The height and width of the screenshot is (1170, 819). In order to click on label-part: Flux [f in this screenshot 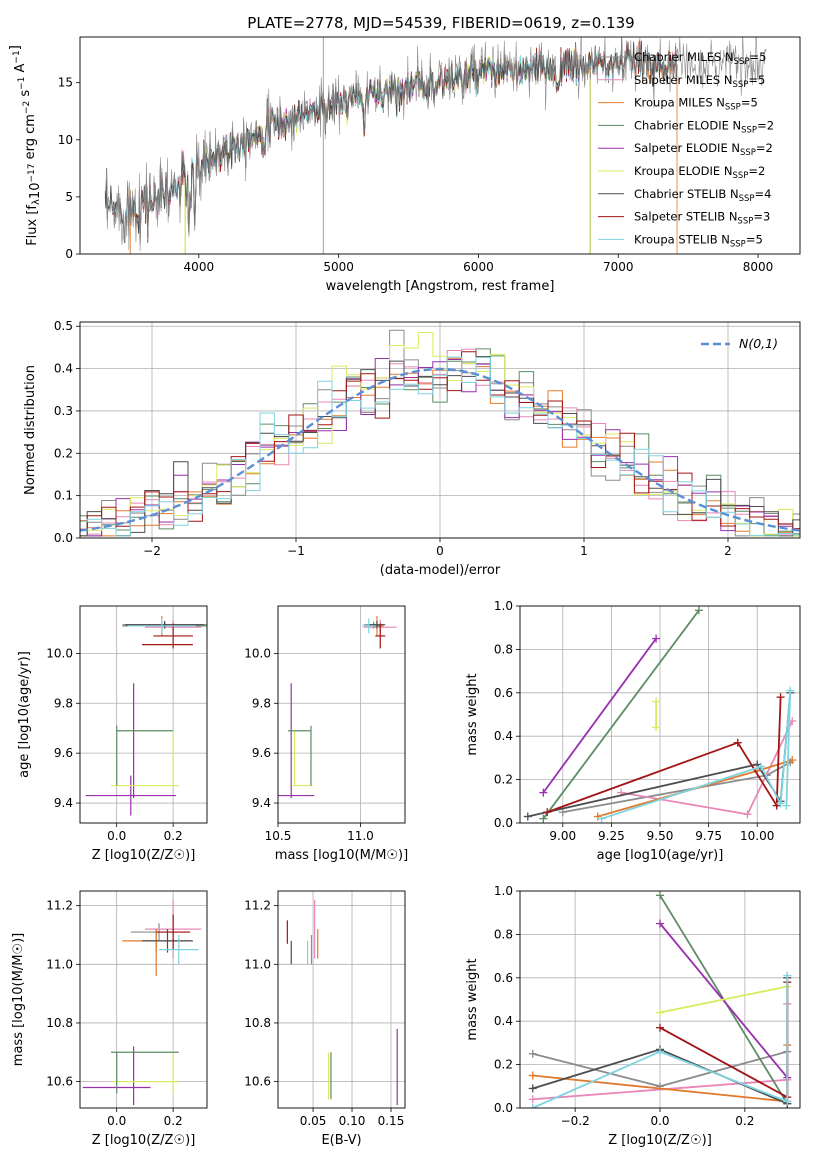, I will do `click(32, 225)`.